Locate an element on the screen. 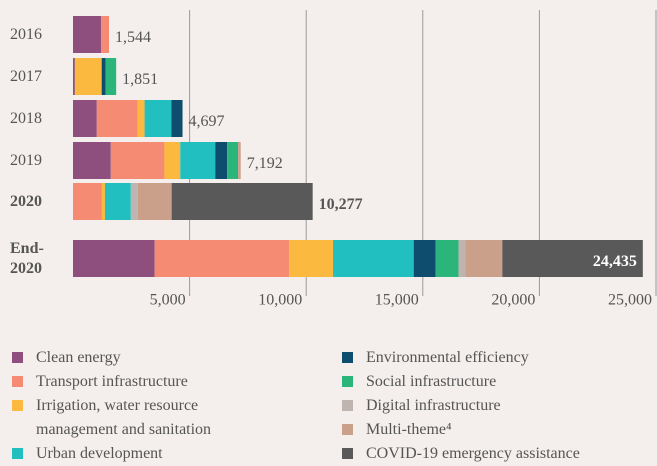 This screenshot has width=657, height=466. legend-item: COVID-19 emergency assistance is located at coordinates (477, 454).